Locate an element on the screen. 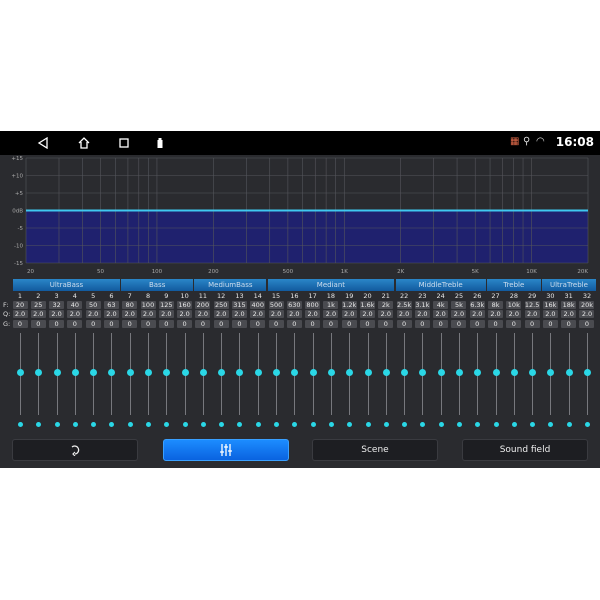  band-frequency: 800 is located at coordinates (313, 305).